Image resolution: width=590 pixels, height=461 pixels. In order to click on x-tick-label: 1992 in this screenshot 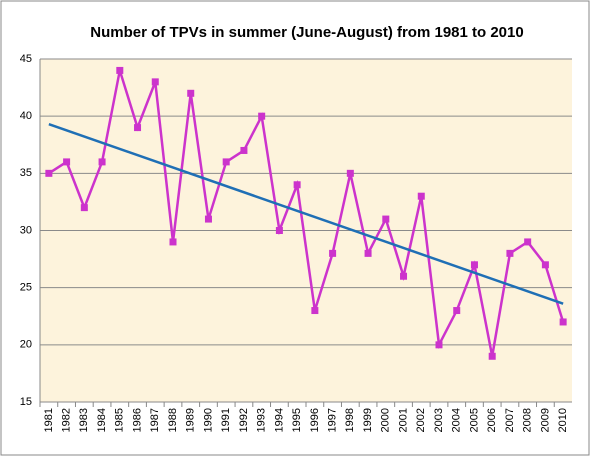, I will do `click(244, 420)`.